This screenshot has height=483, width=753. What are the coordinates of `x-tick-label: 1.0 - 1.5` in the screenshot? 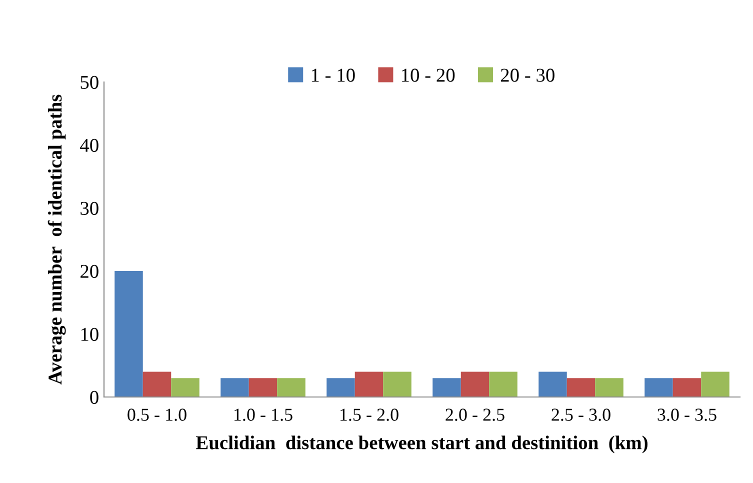 It's located at (263, 414).